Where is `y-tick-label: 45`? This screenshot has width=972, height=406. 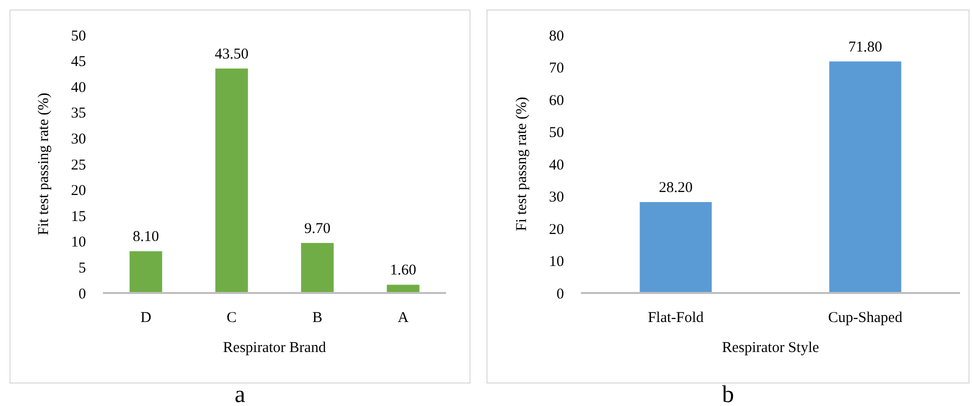 y-tick-label: 45 is located at coordinates (78, 62).